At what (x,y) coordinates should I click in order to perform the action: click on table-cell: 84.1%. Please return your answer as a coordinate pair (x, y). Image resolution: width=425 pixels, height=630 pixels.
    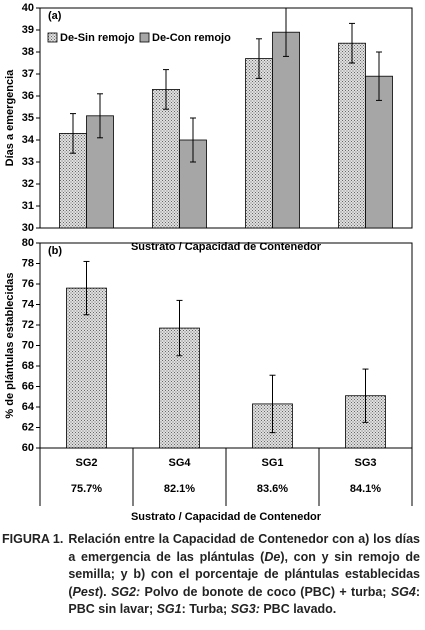
    Looking at the image, I should click on (365, 489).